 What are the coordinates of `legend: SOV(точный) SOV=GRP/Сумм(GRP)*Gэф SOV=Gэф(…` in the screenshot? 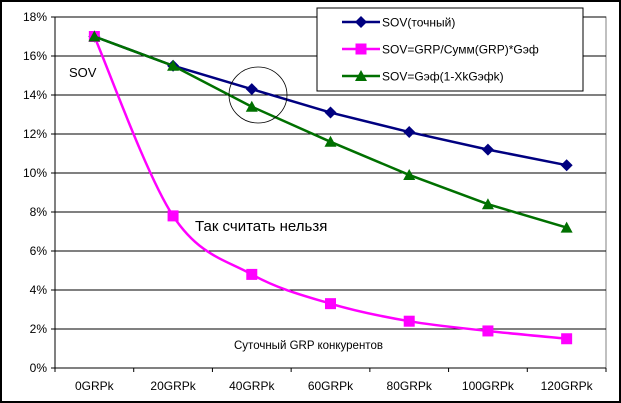 It's located at (450, 49).